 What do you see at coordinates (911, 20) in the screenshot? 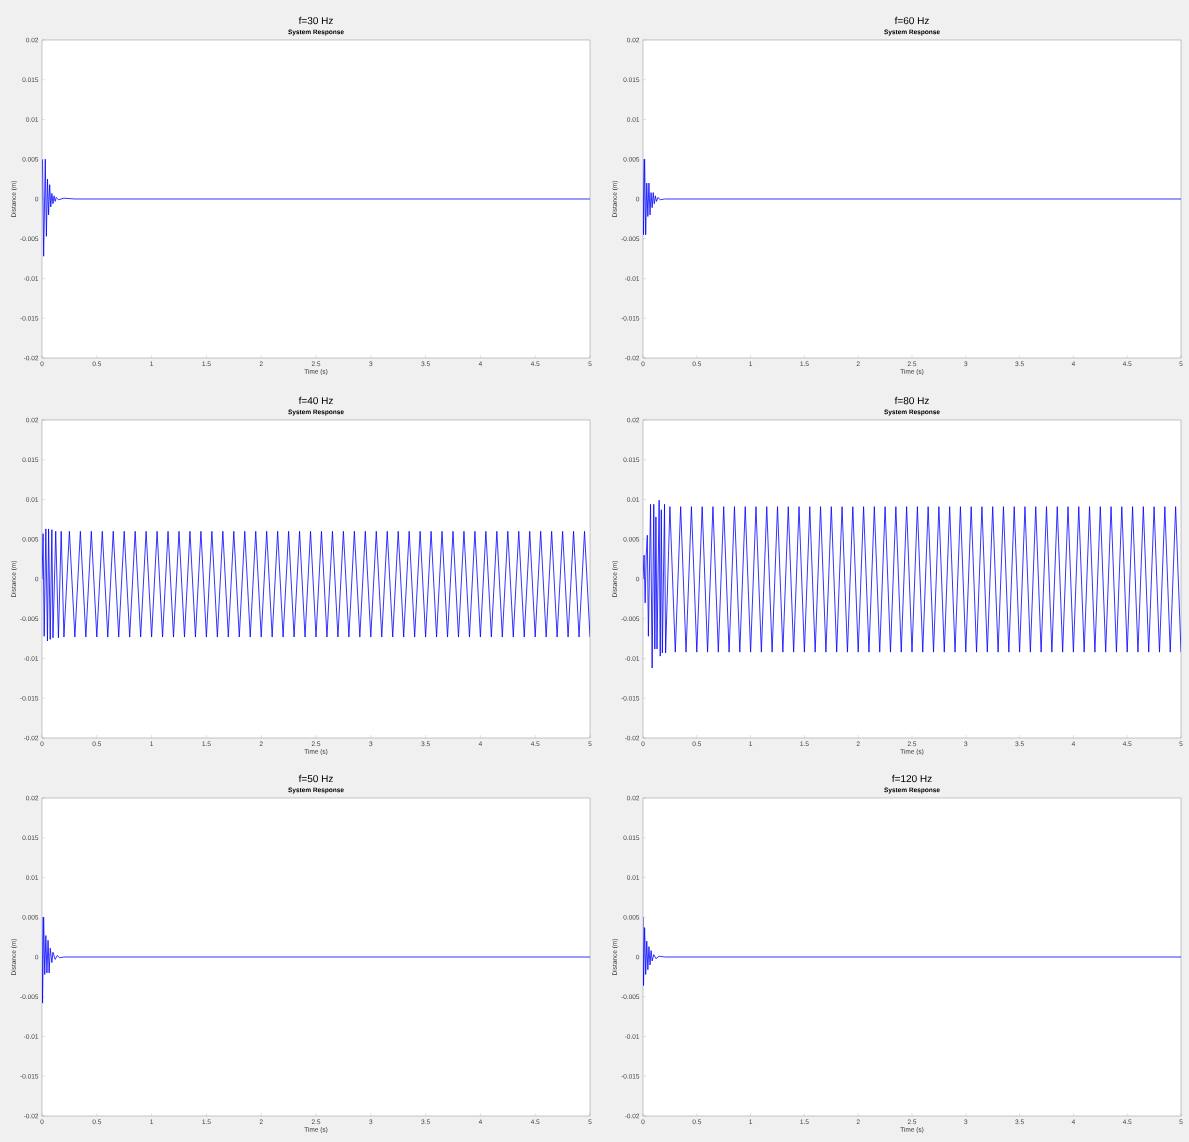
I see `chart-title: f=60 Hz` at bounding box center [911, 20].